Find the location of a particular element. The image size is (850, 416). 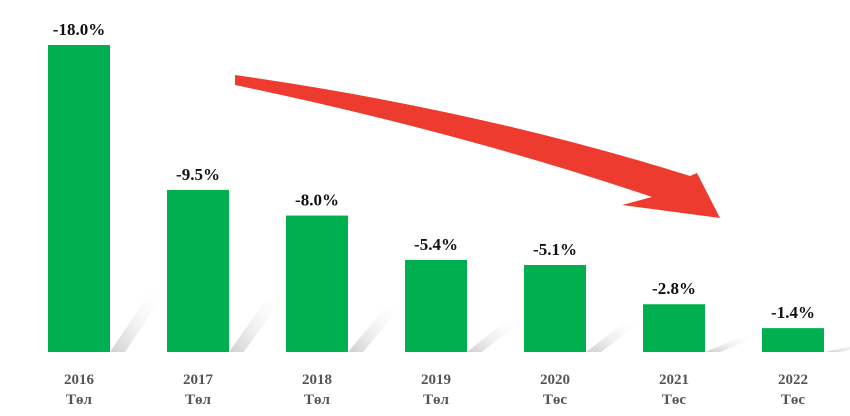

category-label: 2017 is located at coordinates (198, 380).